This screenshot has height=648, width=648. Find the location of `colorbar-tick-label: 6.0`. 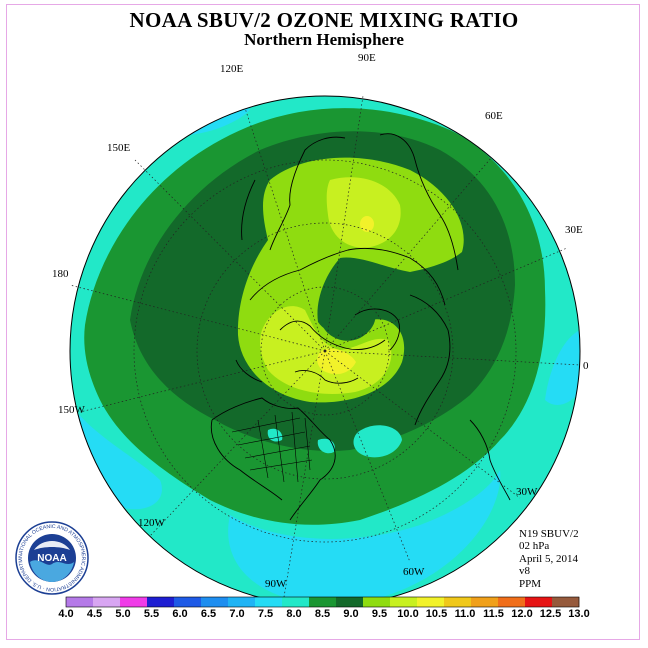

colorbar-tick-label: 6.0 is located at coordinates (180, 614).